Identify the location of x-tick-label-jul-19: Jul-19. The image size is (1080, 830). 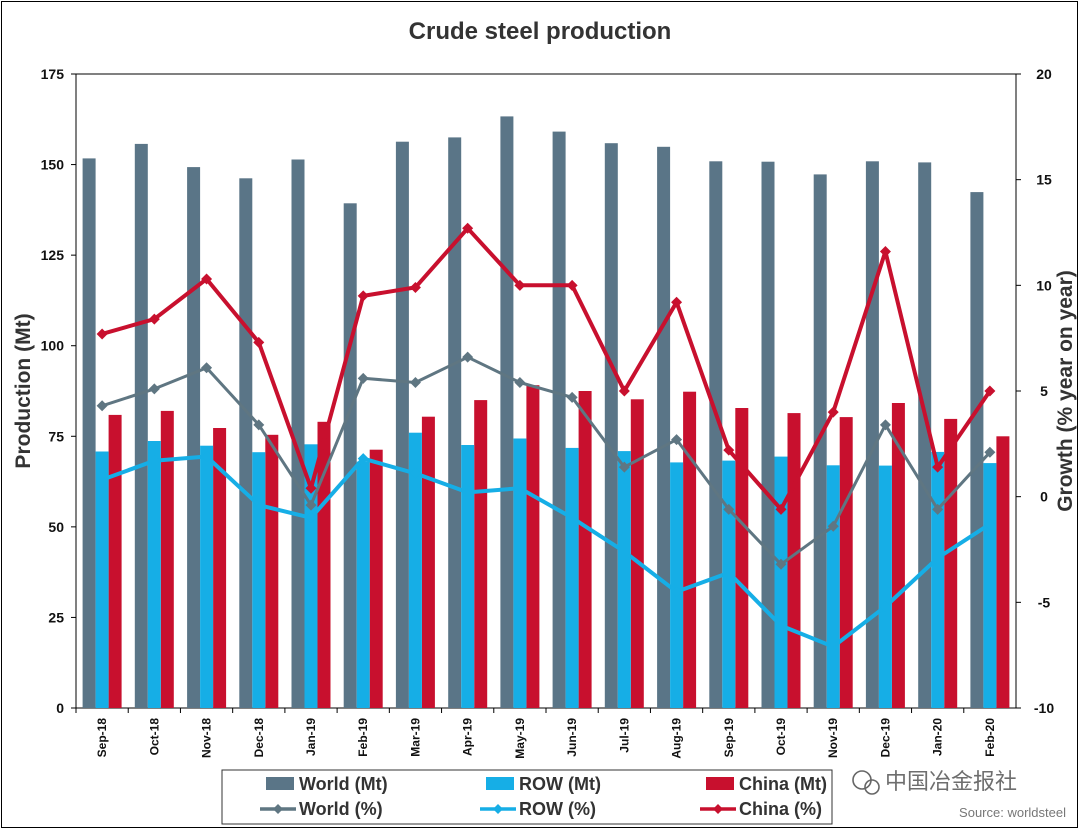
(624, 735).